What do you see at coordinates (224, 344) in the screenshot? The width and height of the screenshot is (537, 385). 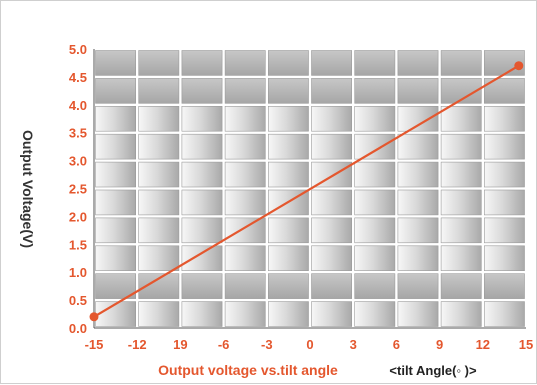 I see `x-tick-label: -6` at bounding box center [224, 344].